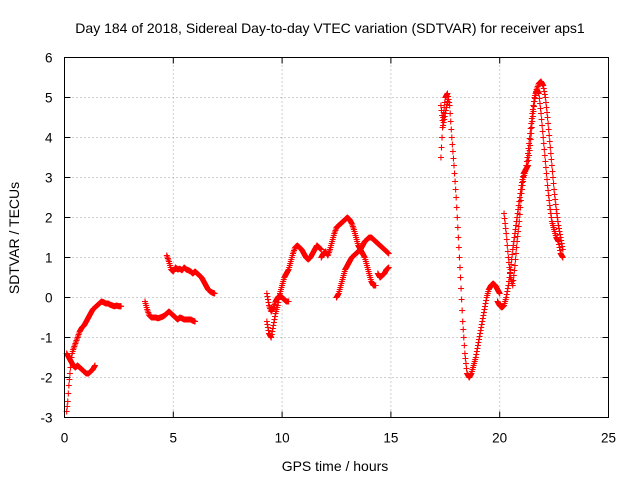  What do you see at coordinates (49, 58) in the screenshot?
I see `y-tick-label: 6` at bounding box center [49, 58].